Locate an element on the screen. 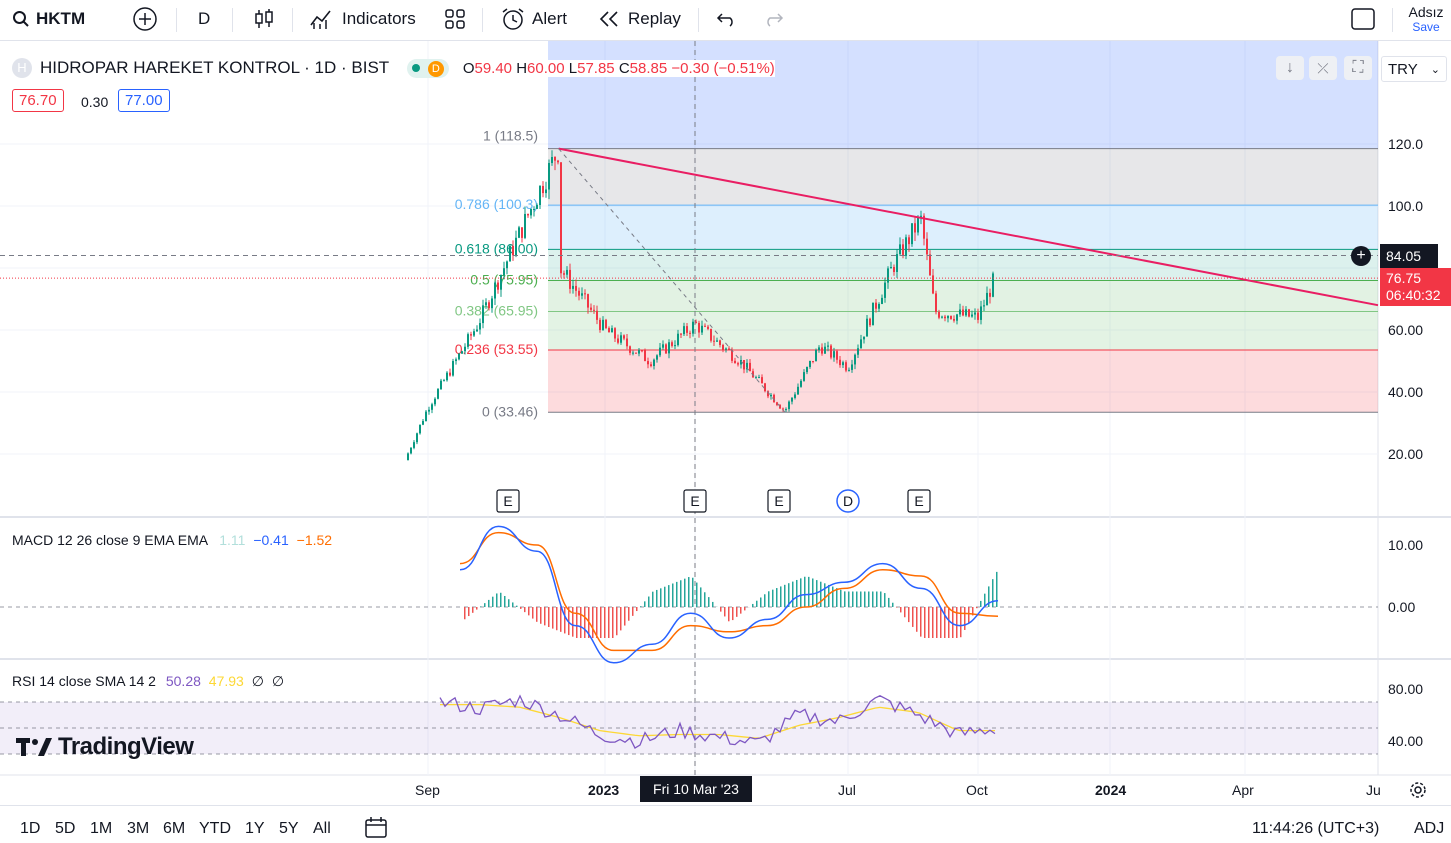 This screenshot has height=843, width=1451. c-value: 58.85 is located at coordinates (649, 68).